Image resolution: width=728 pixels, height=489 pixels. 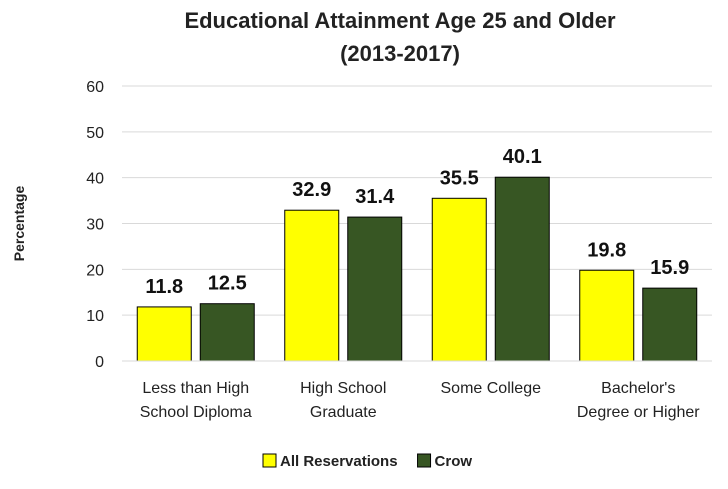 I want to click on data-label: 11.8, so click(x=164, y=287).